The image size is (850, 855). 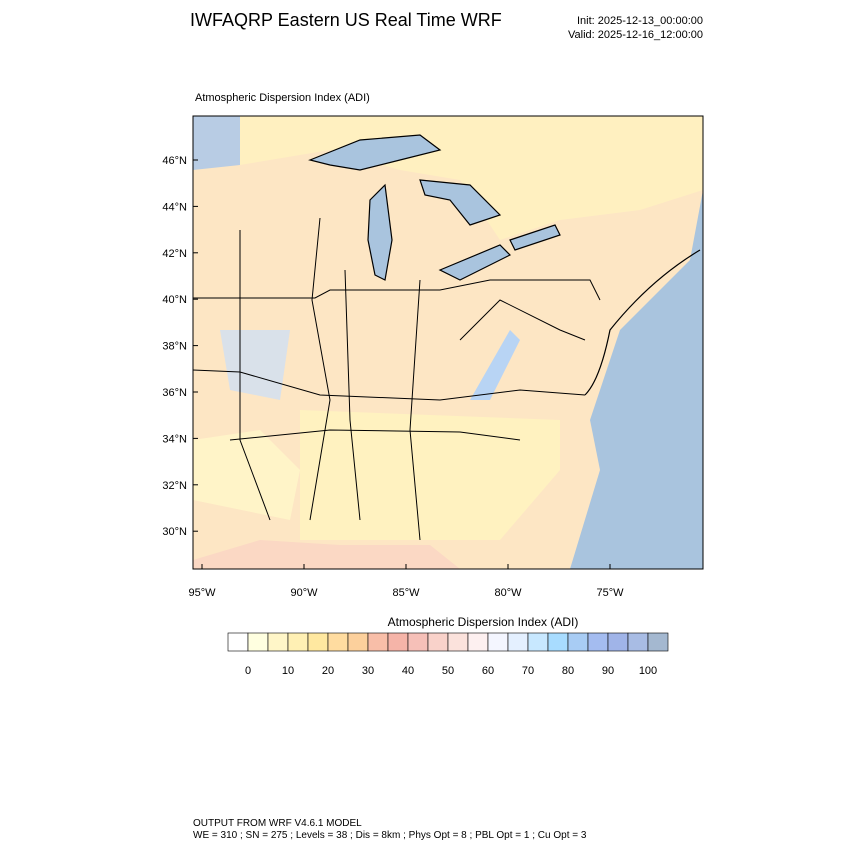 I want to click on lat-label: 44°N, so click(x=174, y=207).